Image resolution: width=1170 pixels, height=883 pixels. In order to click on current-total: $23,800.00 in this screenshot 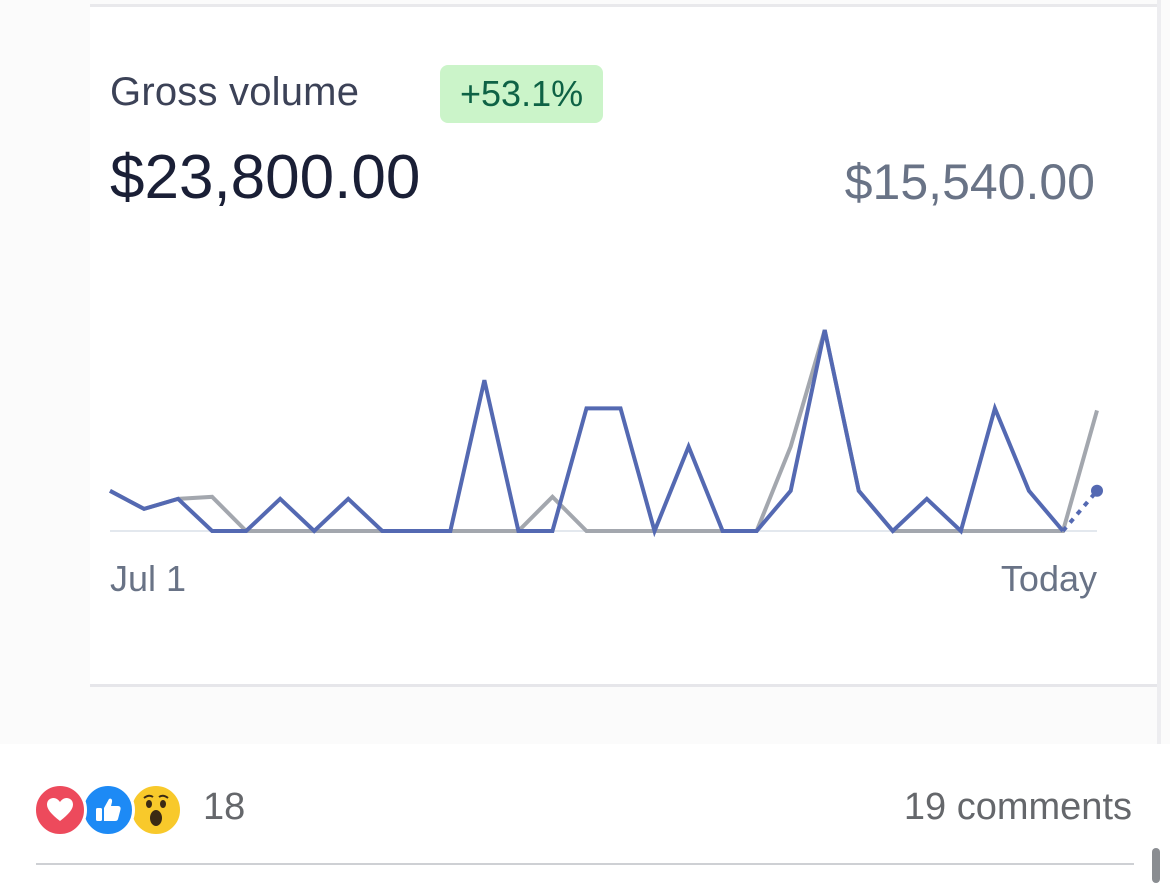, I will do `click(265, 177)`.